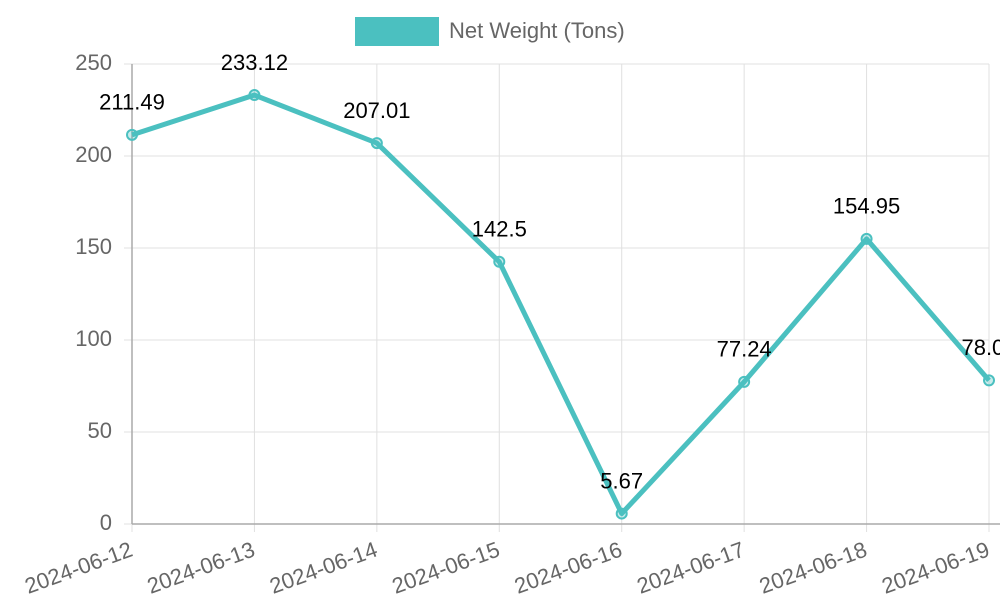 The width and height of the screenshot is (1000, 600). I want to click on x-tick-label: 2024-06-19, so click(935, 568).